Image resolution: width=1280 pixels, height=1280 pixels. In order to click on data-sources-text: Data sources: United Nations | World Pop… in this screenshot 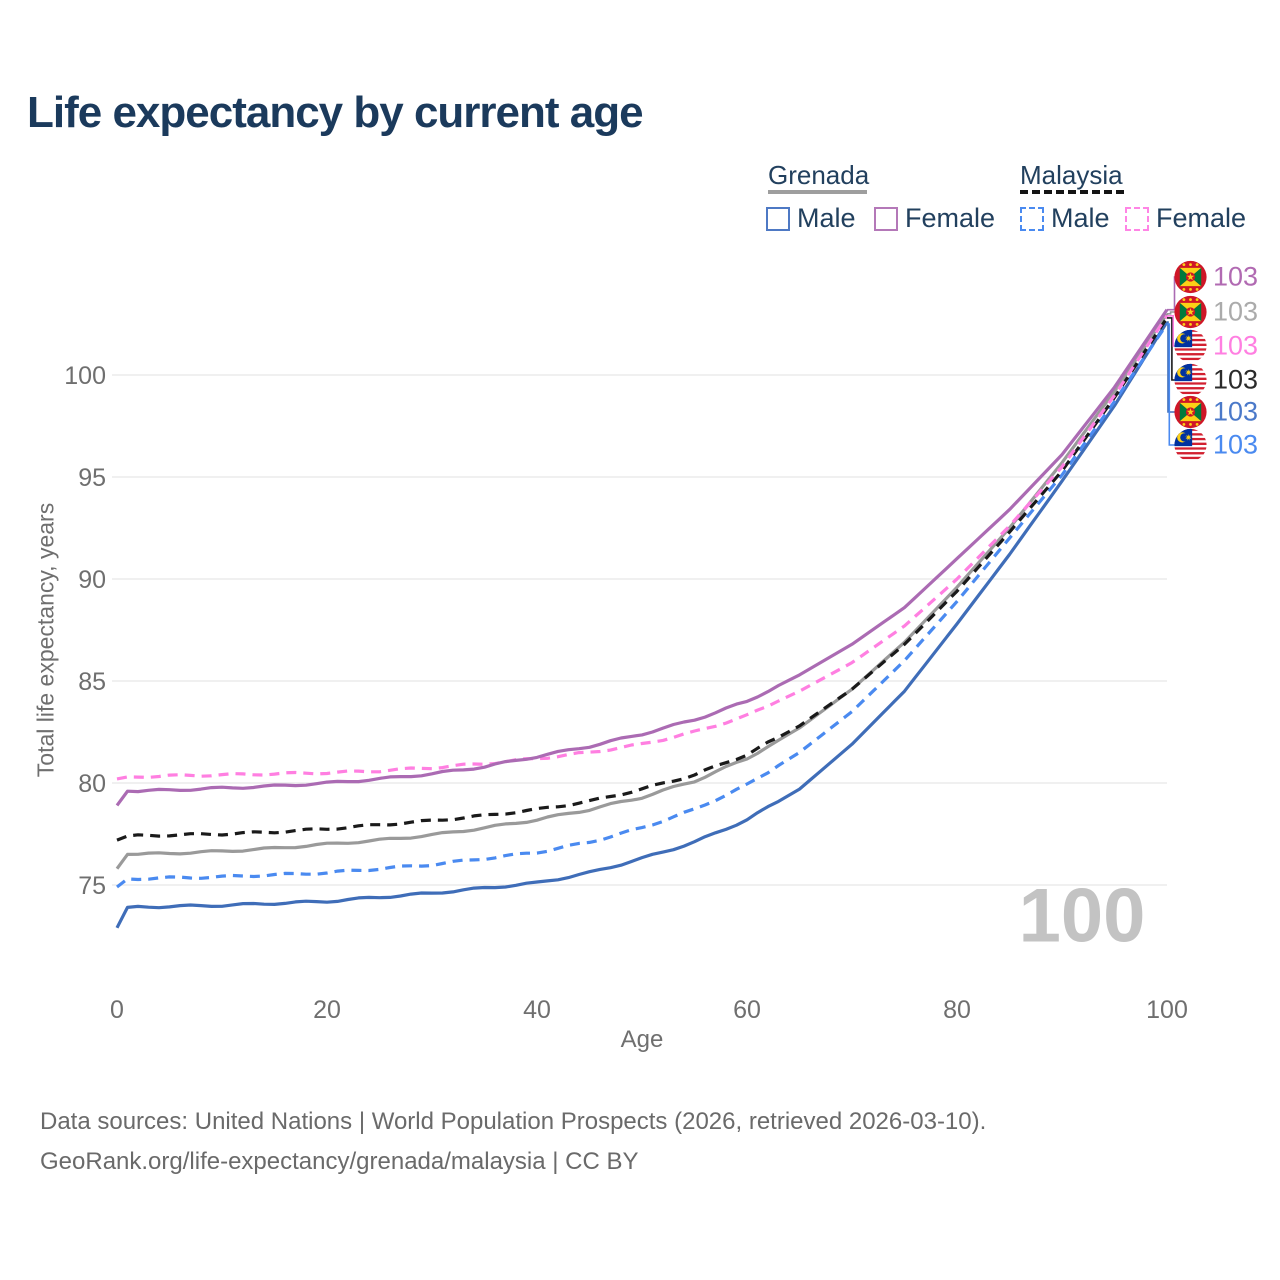, I will do `click(513, 1121)`.